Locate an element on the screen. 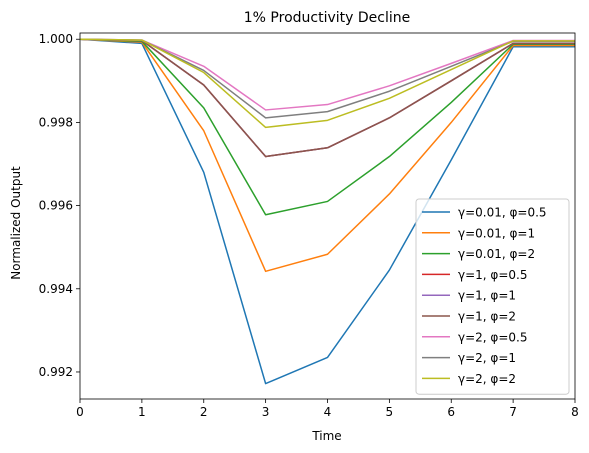  legend-entry: γ=1, φ=0.5 is located at coordinates (492, 275).